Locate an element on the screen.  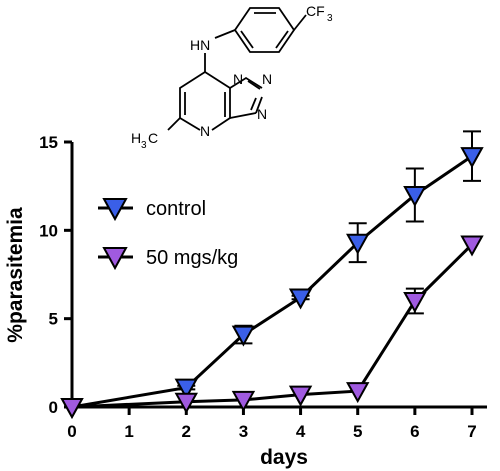
x-tick-label: 6 is located at coordinates (414, 431).